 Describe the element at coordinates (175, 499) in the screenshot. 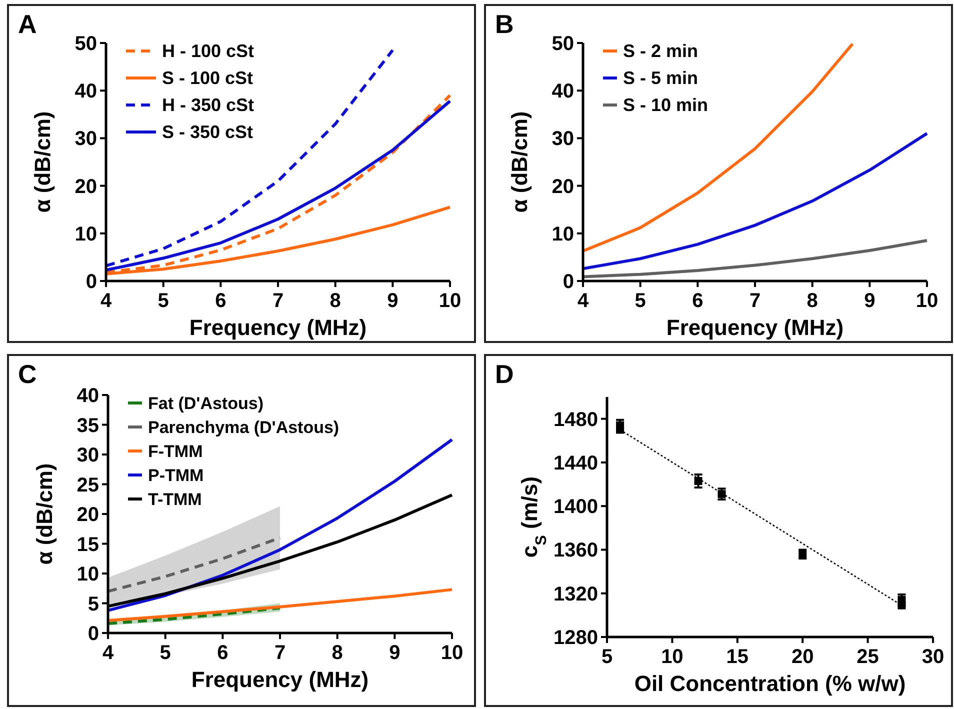

I see `legend-label: T-TMM` at that location.